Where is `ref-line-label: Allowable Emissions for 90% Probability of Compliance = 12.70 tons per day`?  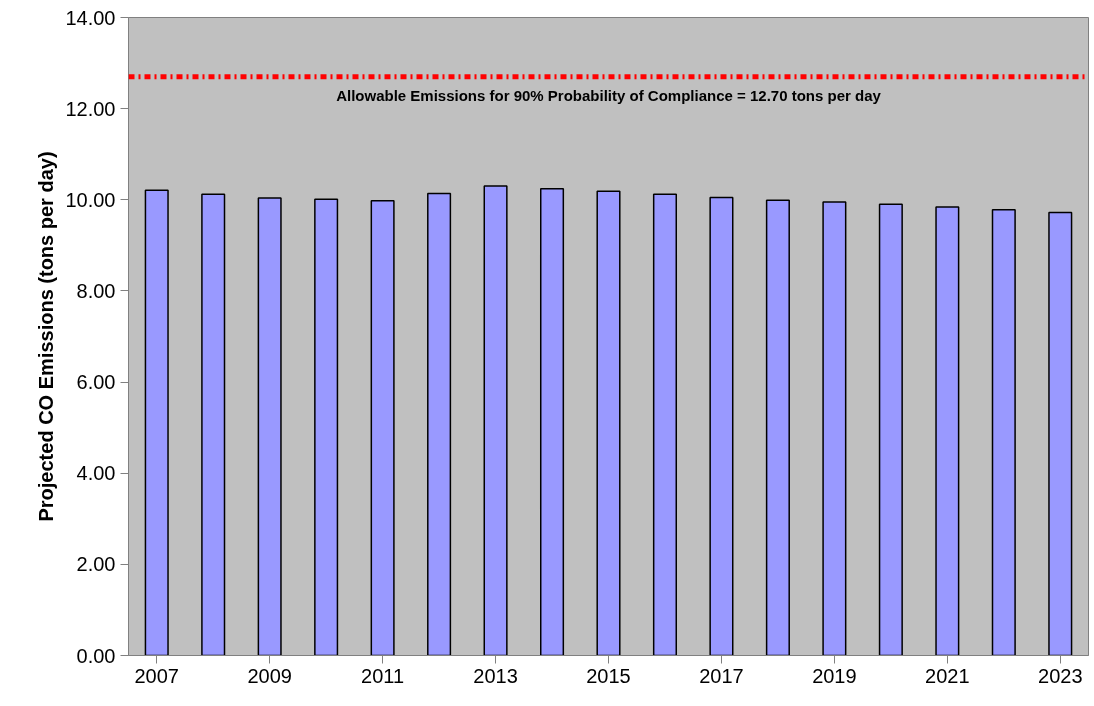 ref-line-label: Allowable Emissions for 90% Probability of Compliance = 12.70 tons per day is located at coordinates (609, 95).